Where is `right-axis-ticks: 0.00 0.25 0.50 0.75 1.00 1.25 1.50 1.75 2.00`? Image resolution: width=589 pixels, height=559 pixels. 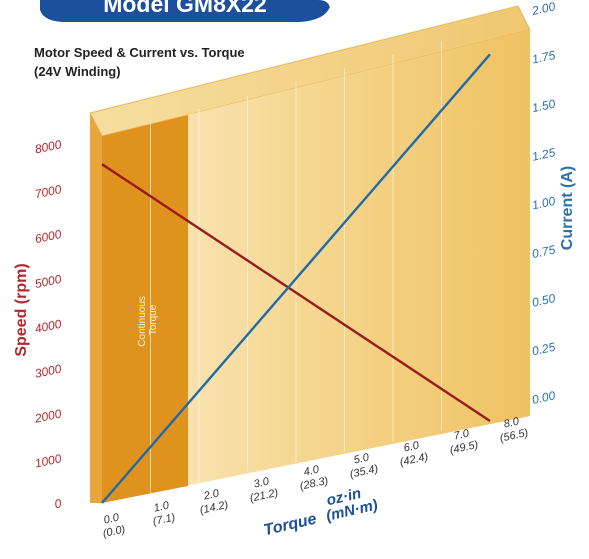
right-axis-ticks: 0.00 0.25 0.50 0.75 1.00 1.25 1.50 1.75 2.00 is located at coordinates (543, 203).